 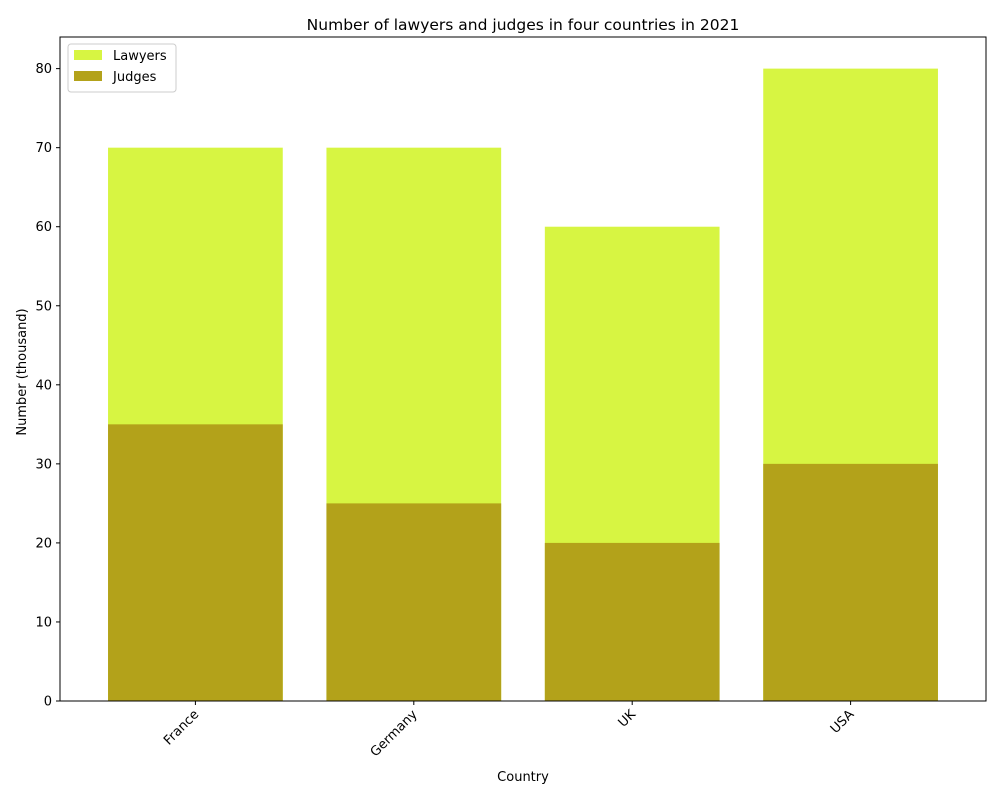 I want to click on y-tick-label: 50, so click(x=43, y=306).